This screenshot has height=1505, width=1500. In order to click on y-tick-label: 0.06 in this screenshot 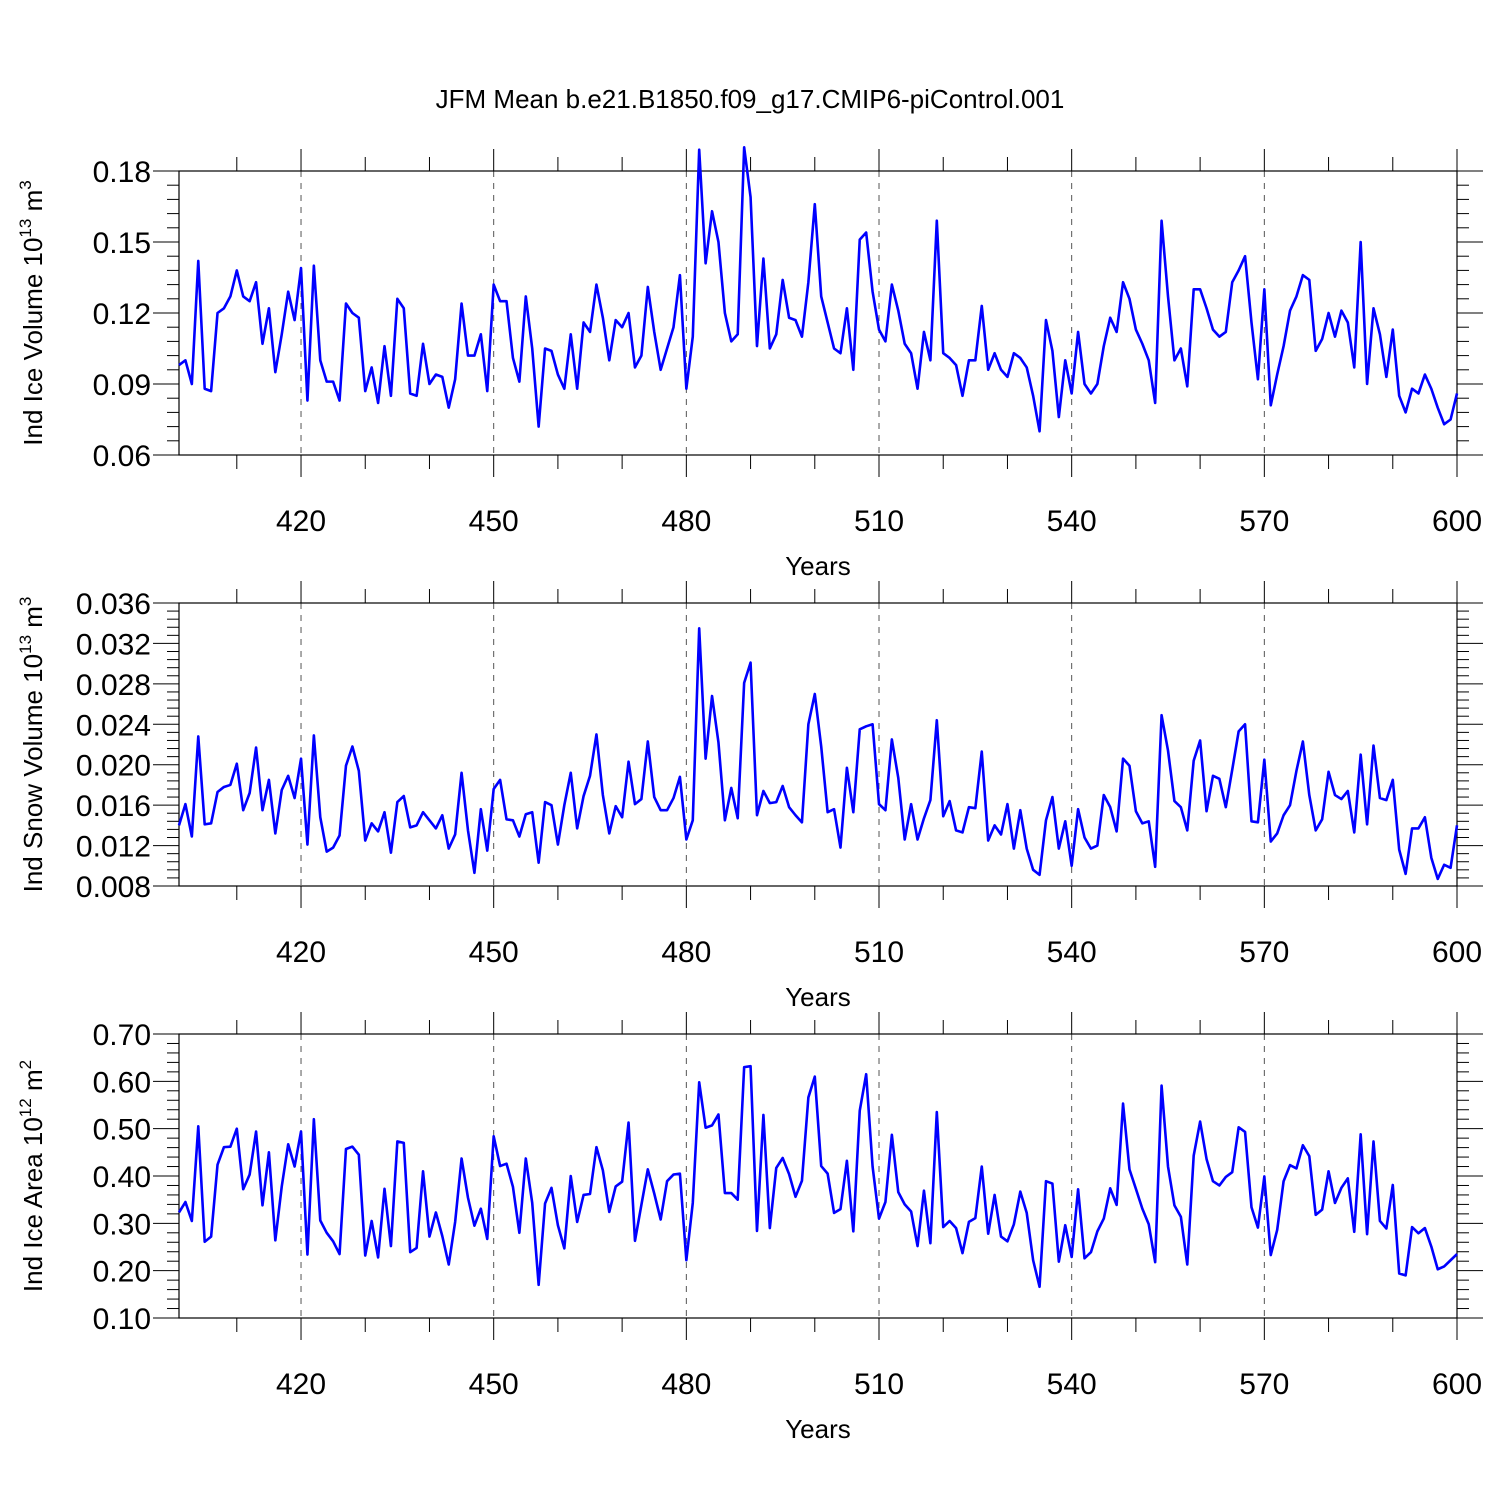, I will do `click(122, 456)`.